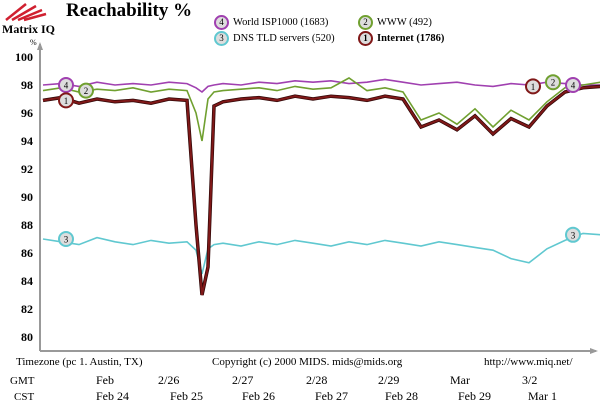  Describe the element at coordinates (401, 396) in the screenshot. I see `x-tick-label: Feb 28` at that location.